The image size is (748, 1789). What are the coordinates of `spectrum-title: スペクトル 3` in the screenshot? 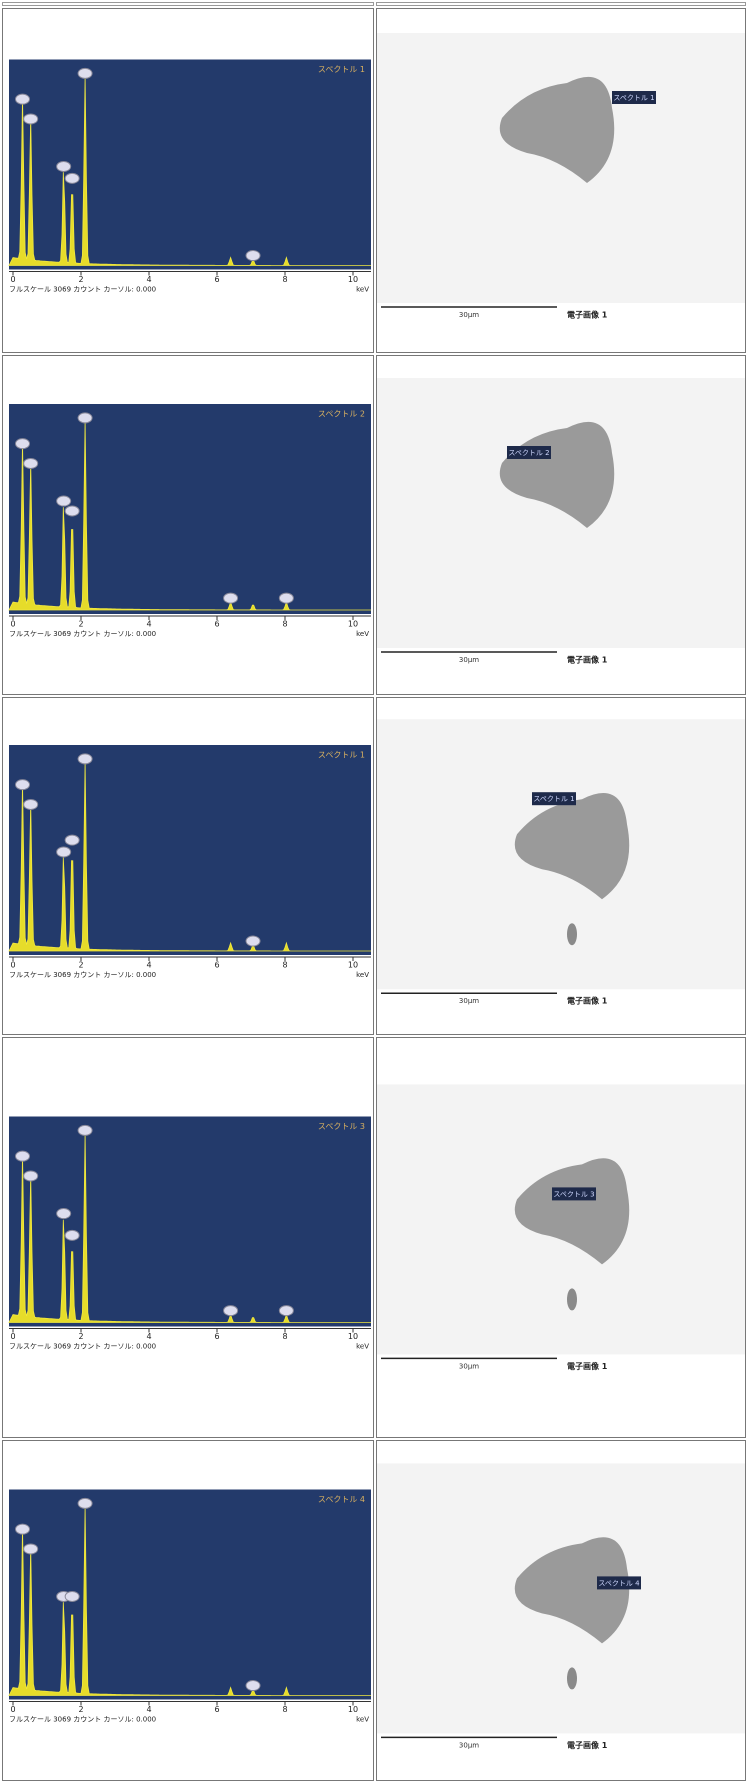 It's located at (341, 1126).